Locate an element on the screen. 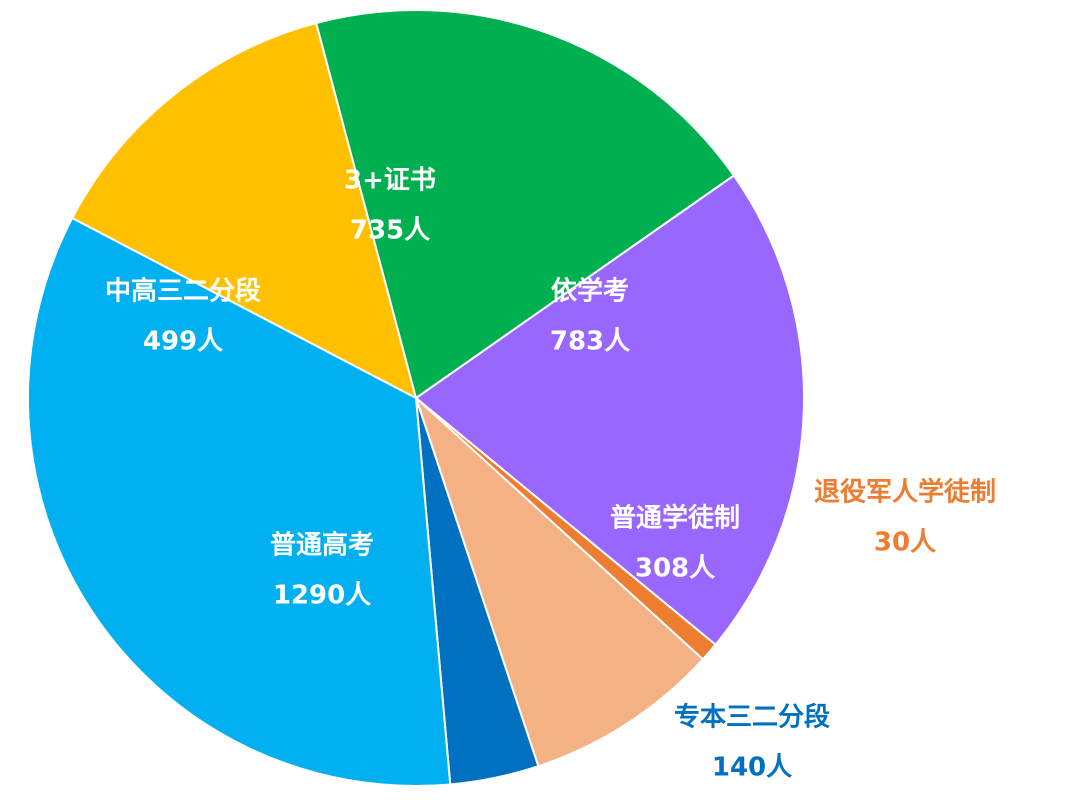 The width and height of the screenshot is (1080, 809). slice-value-label: 308人 is located at coordinates (675, 569).